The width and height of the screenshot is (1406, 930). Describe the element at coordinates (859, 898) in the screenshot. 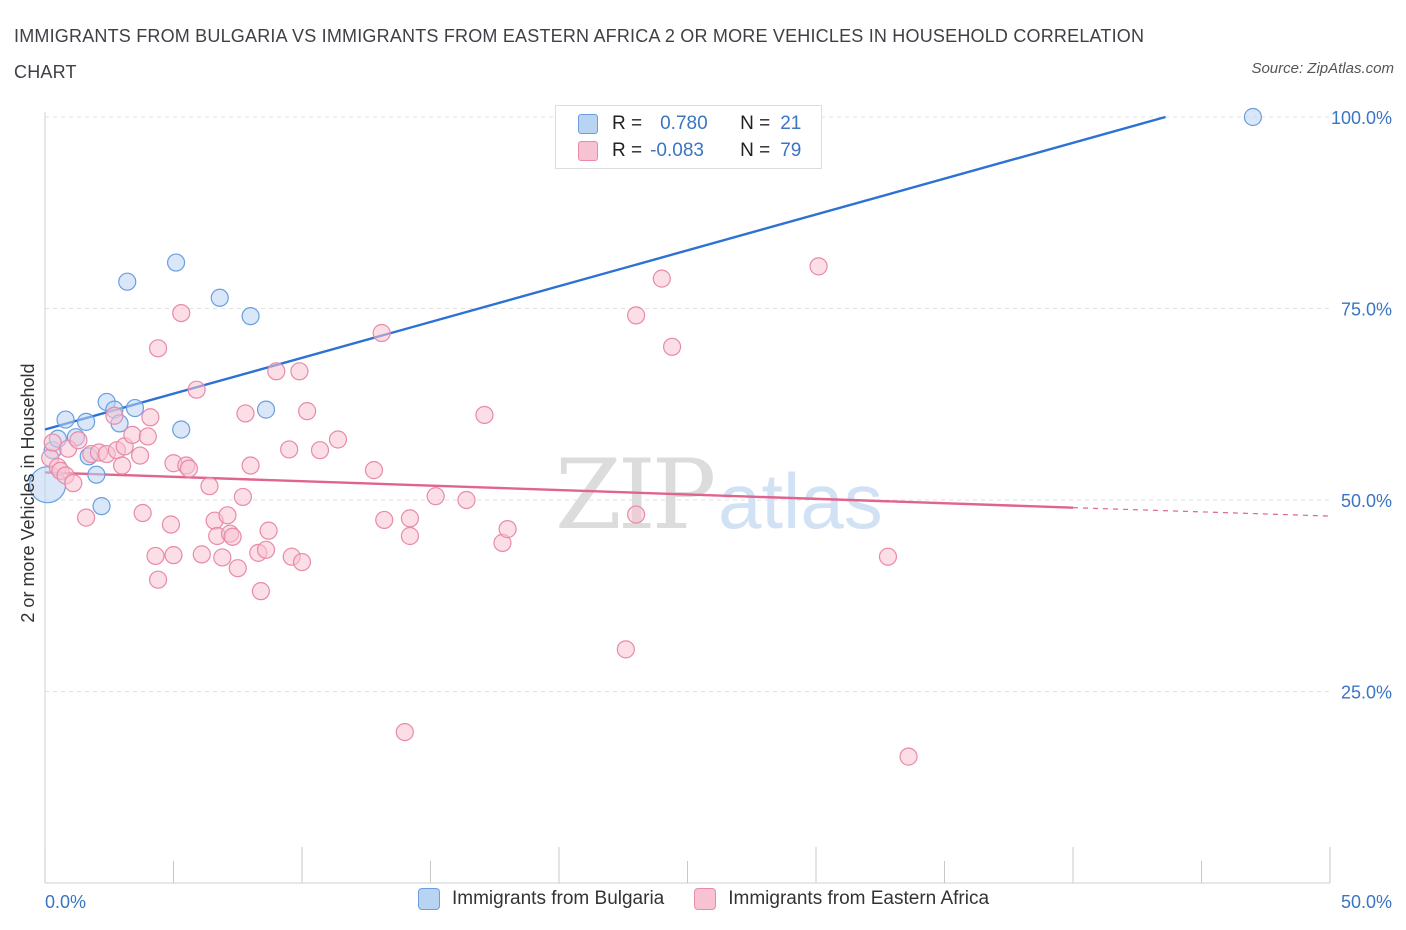

I see `series-label-eastern-africa: Immigrants from Eastern Africa` at that location.